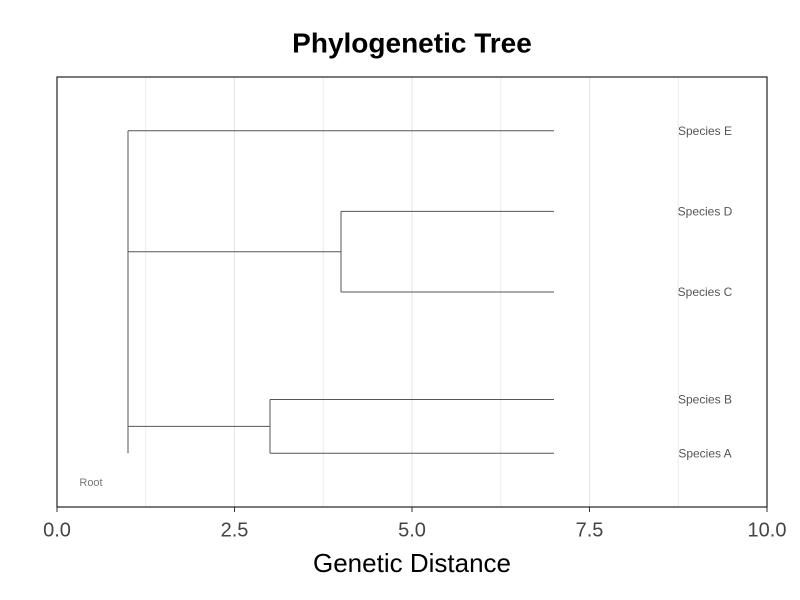 This screenshot has height=600, width=800. I want to click on leaf-label: Species D, so click(705, 212).